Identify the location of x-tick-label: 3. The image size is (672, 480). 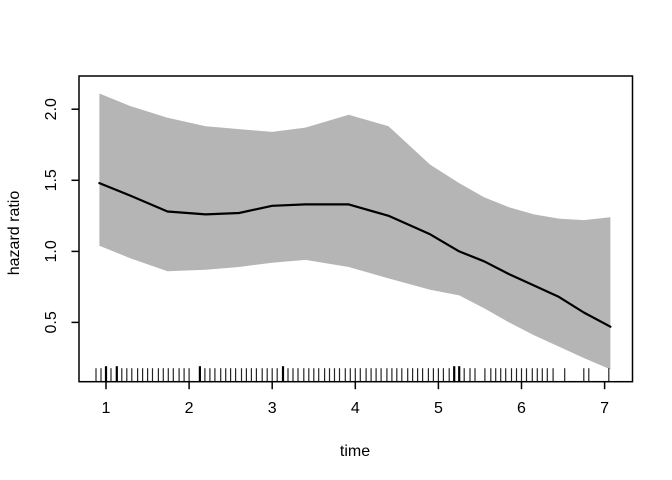
(272, 408).